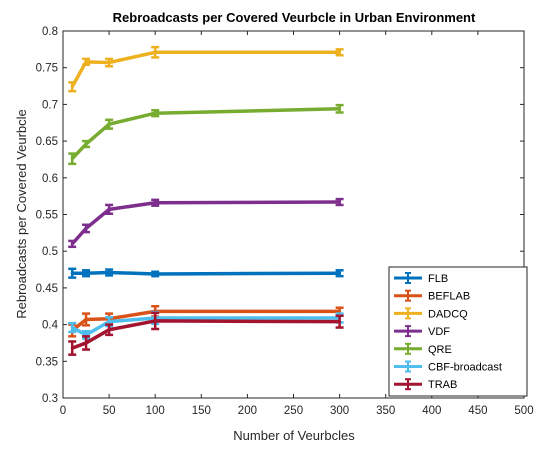 The image size is (550, 449). I want to click on legend-label: VDF, so click(439, 332).